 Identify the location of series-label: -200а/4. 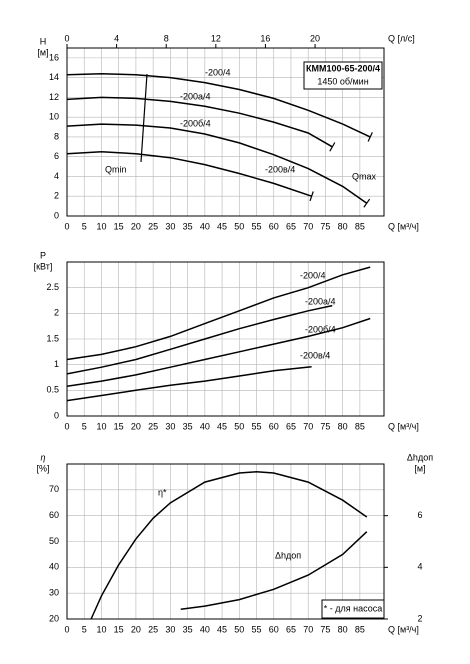
(320, 301).